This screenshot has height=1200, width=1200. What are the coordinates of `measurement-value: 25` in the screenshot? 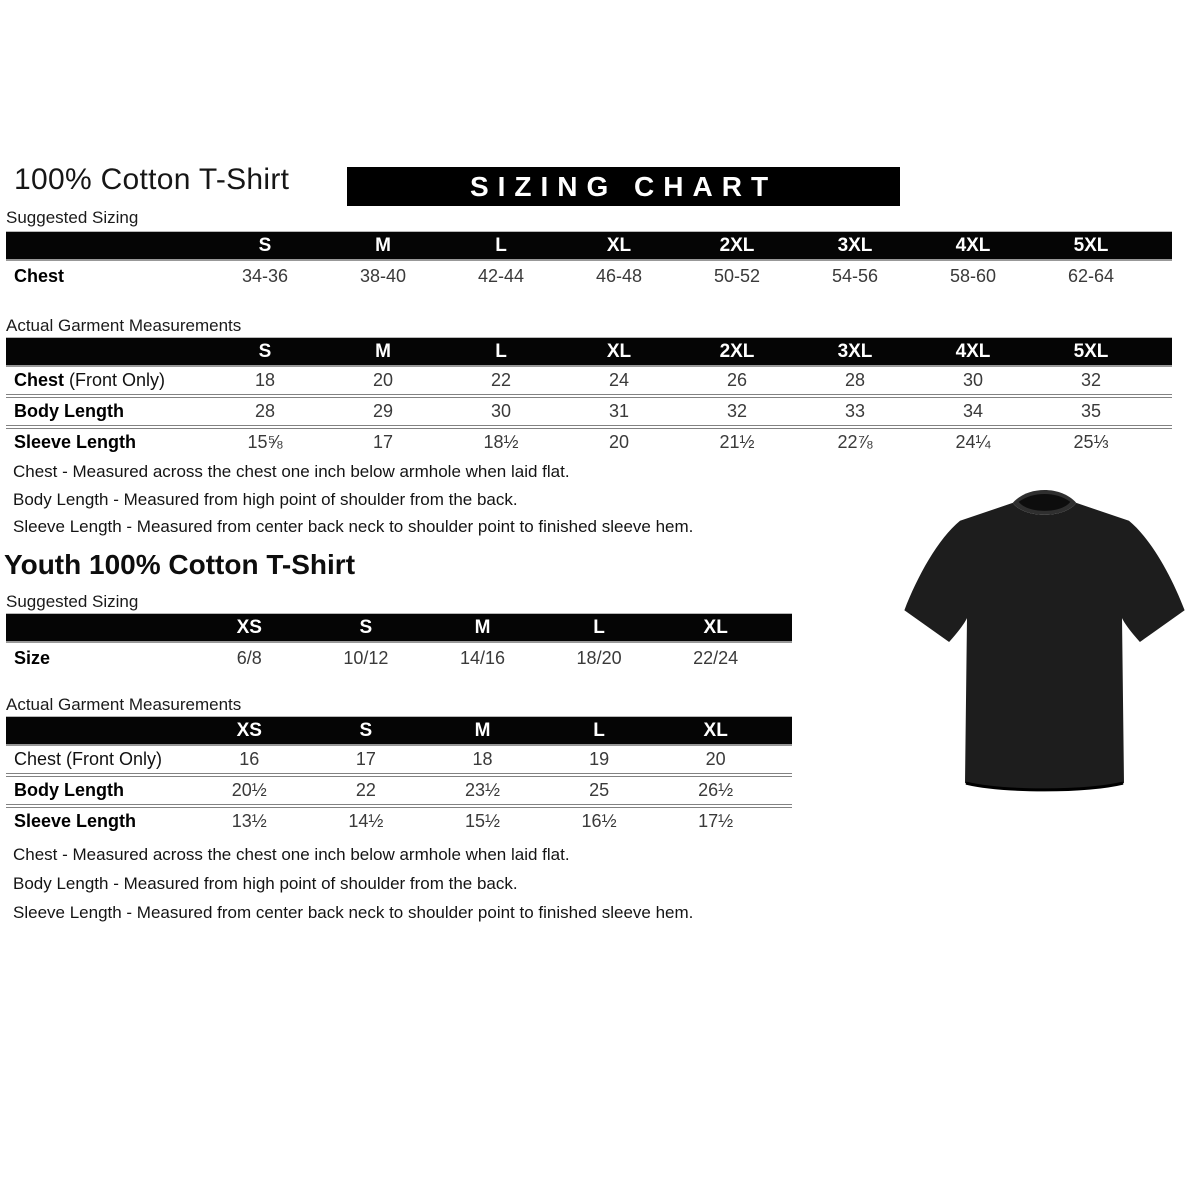 It's located at (599, 790).